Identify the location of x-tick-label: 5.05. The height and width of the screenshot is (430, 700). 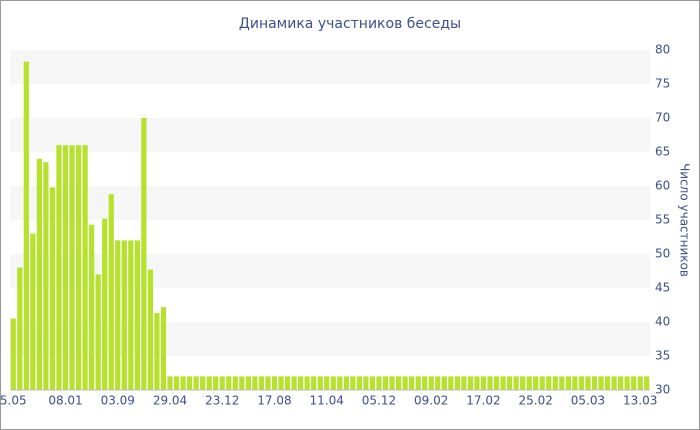
(13, 401).